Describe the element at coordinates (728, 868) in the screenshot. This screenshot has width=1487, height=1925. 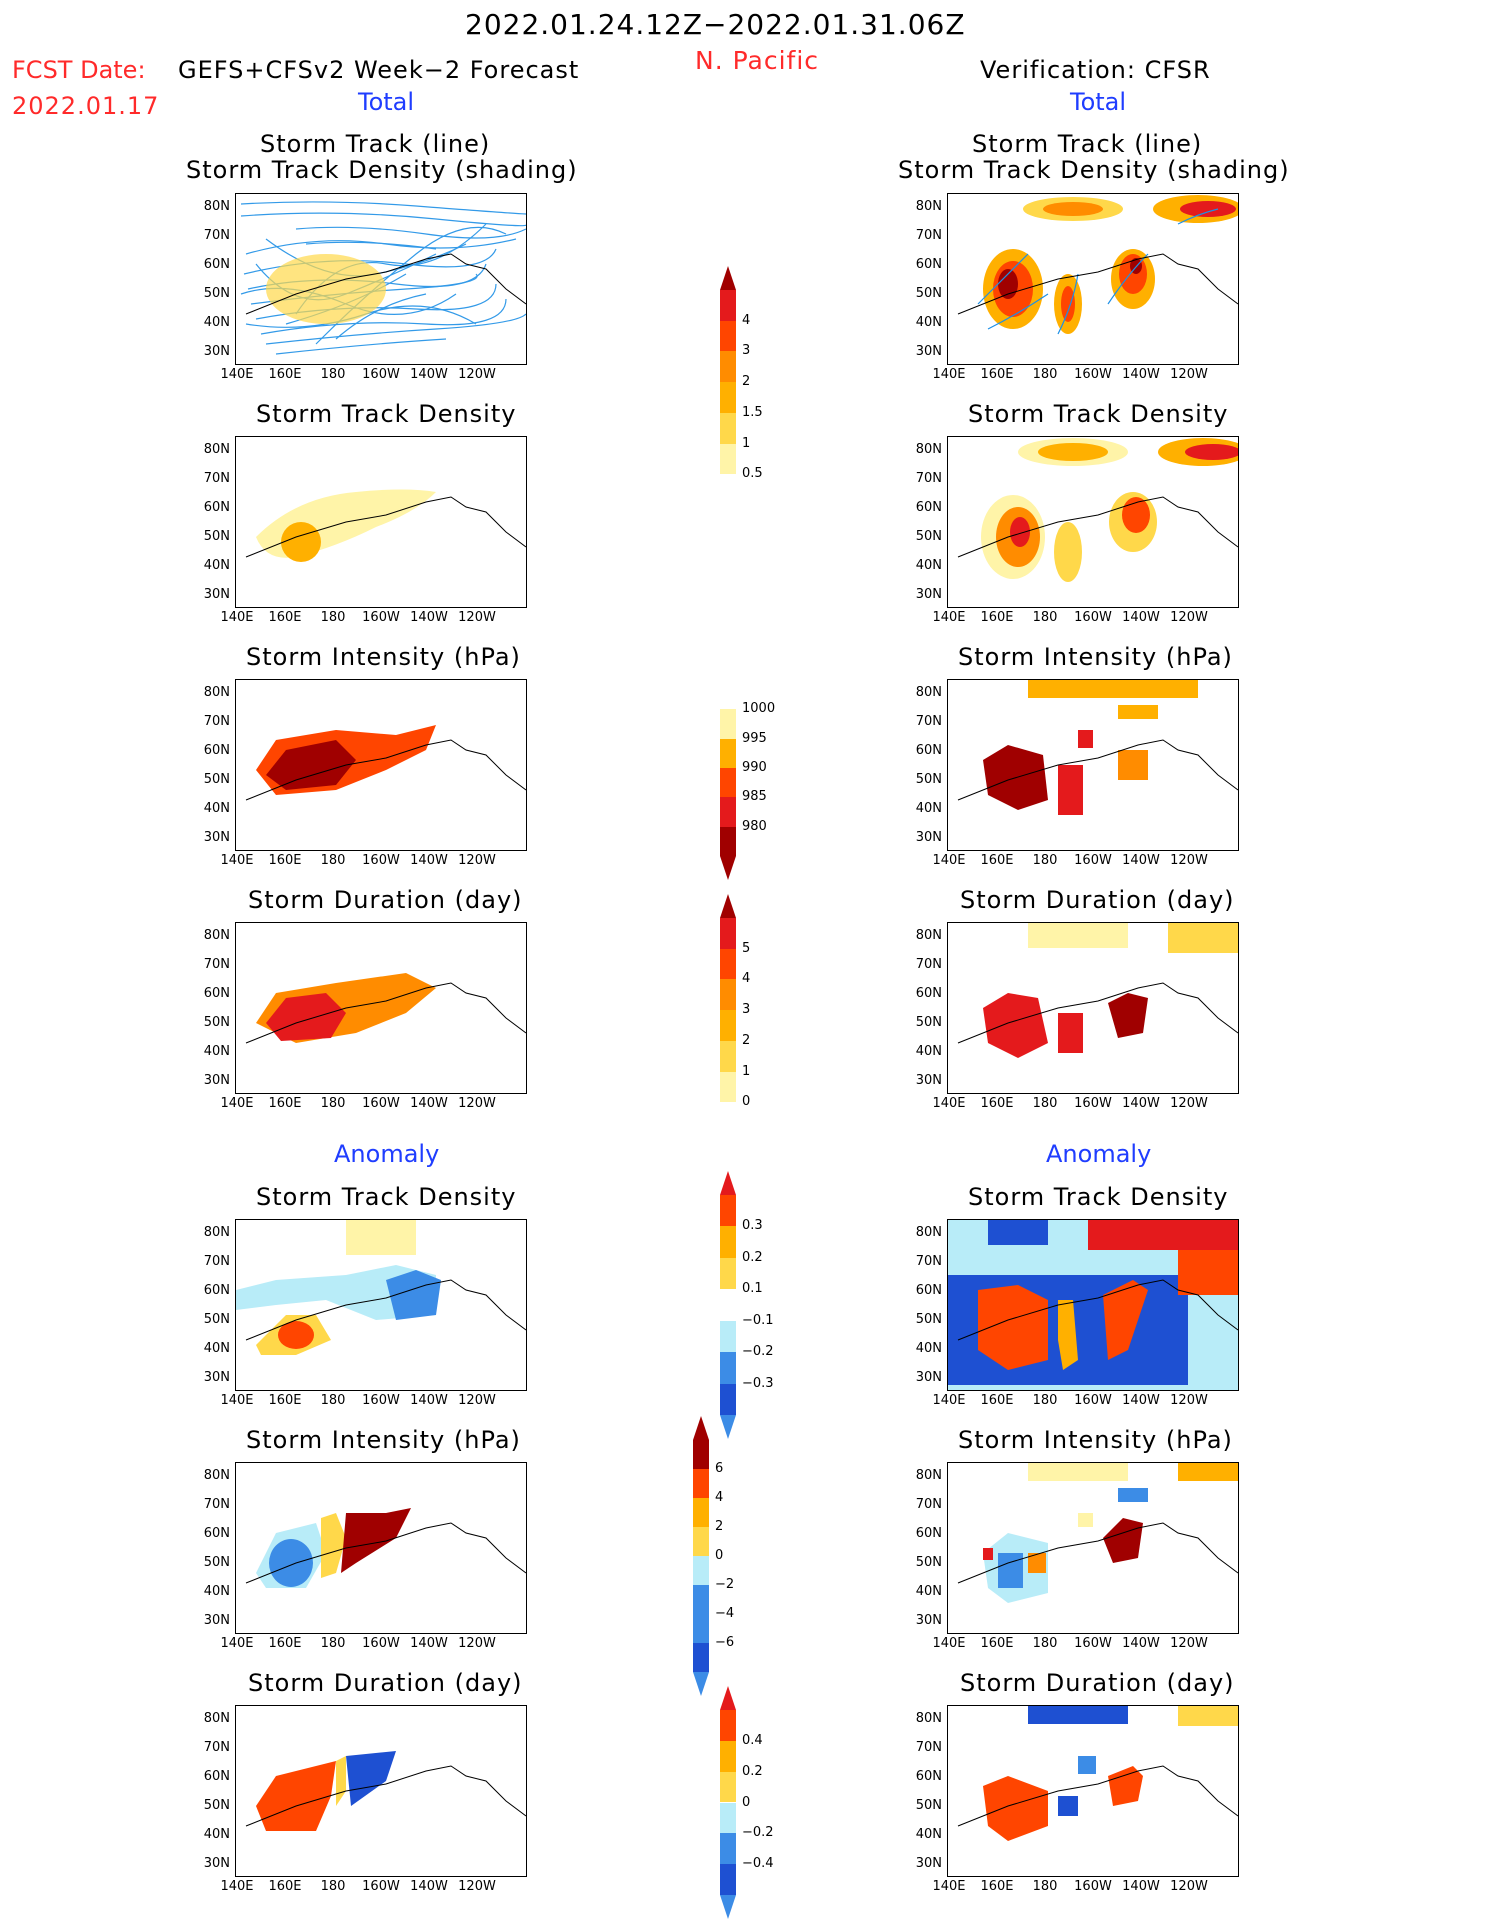
I see `colorbar-tip-bottom` at that location.